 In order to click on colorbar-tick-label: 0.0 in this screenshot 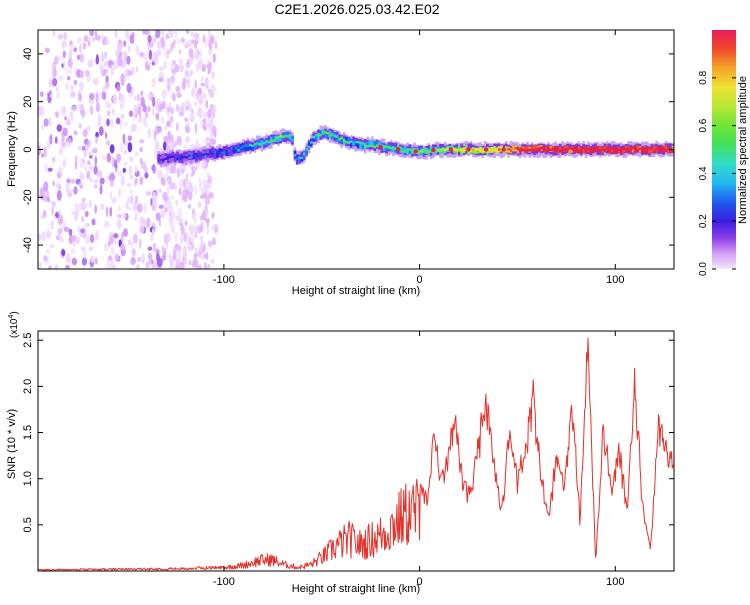, I will do `click(703, 269)`.